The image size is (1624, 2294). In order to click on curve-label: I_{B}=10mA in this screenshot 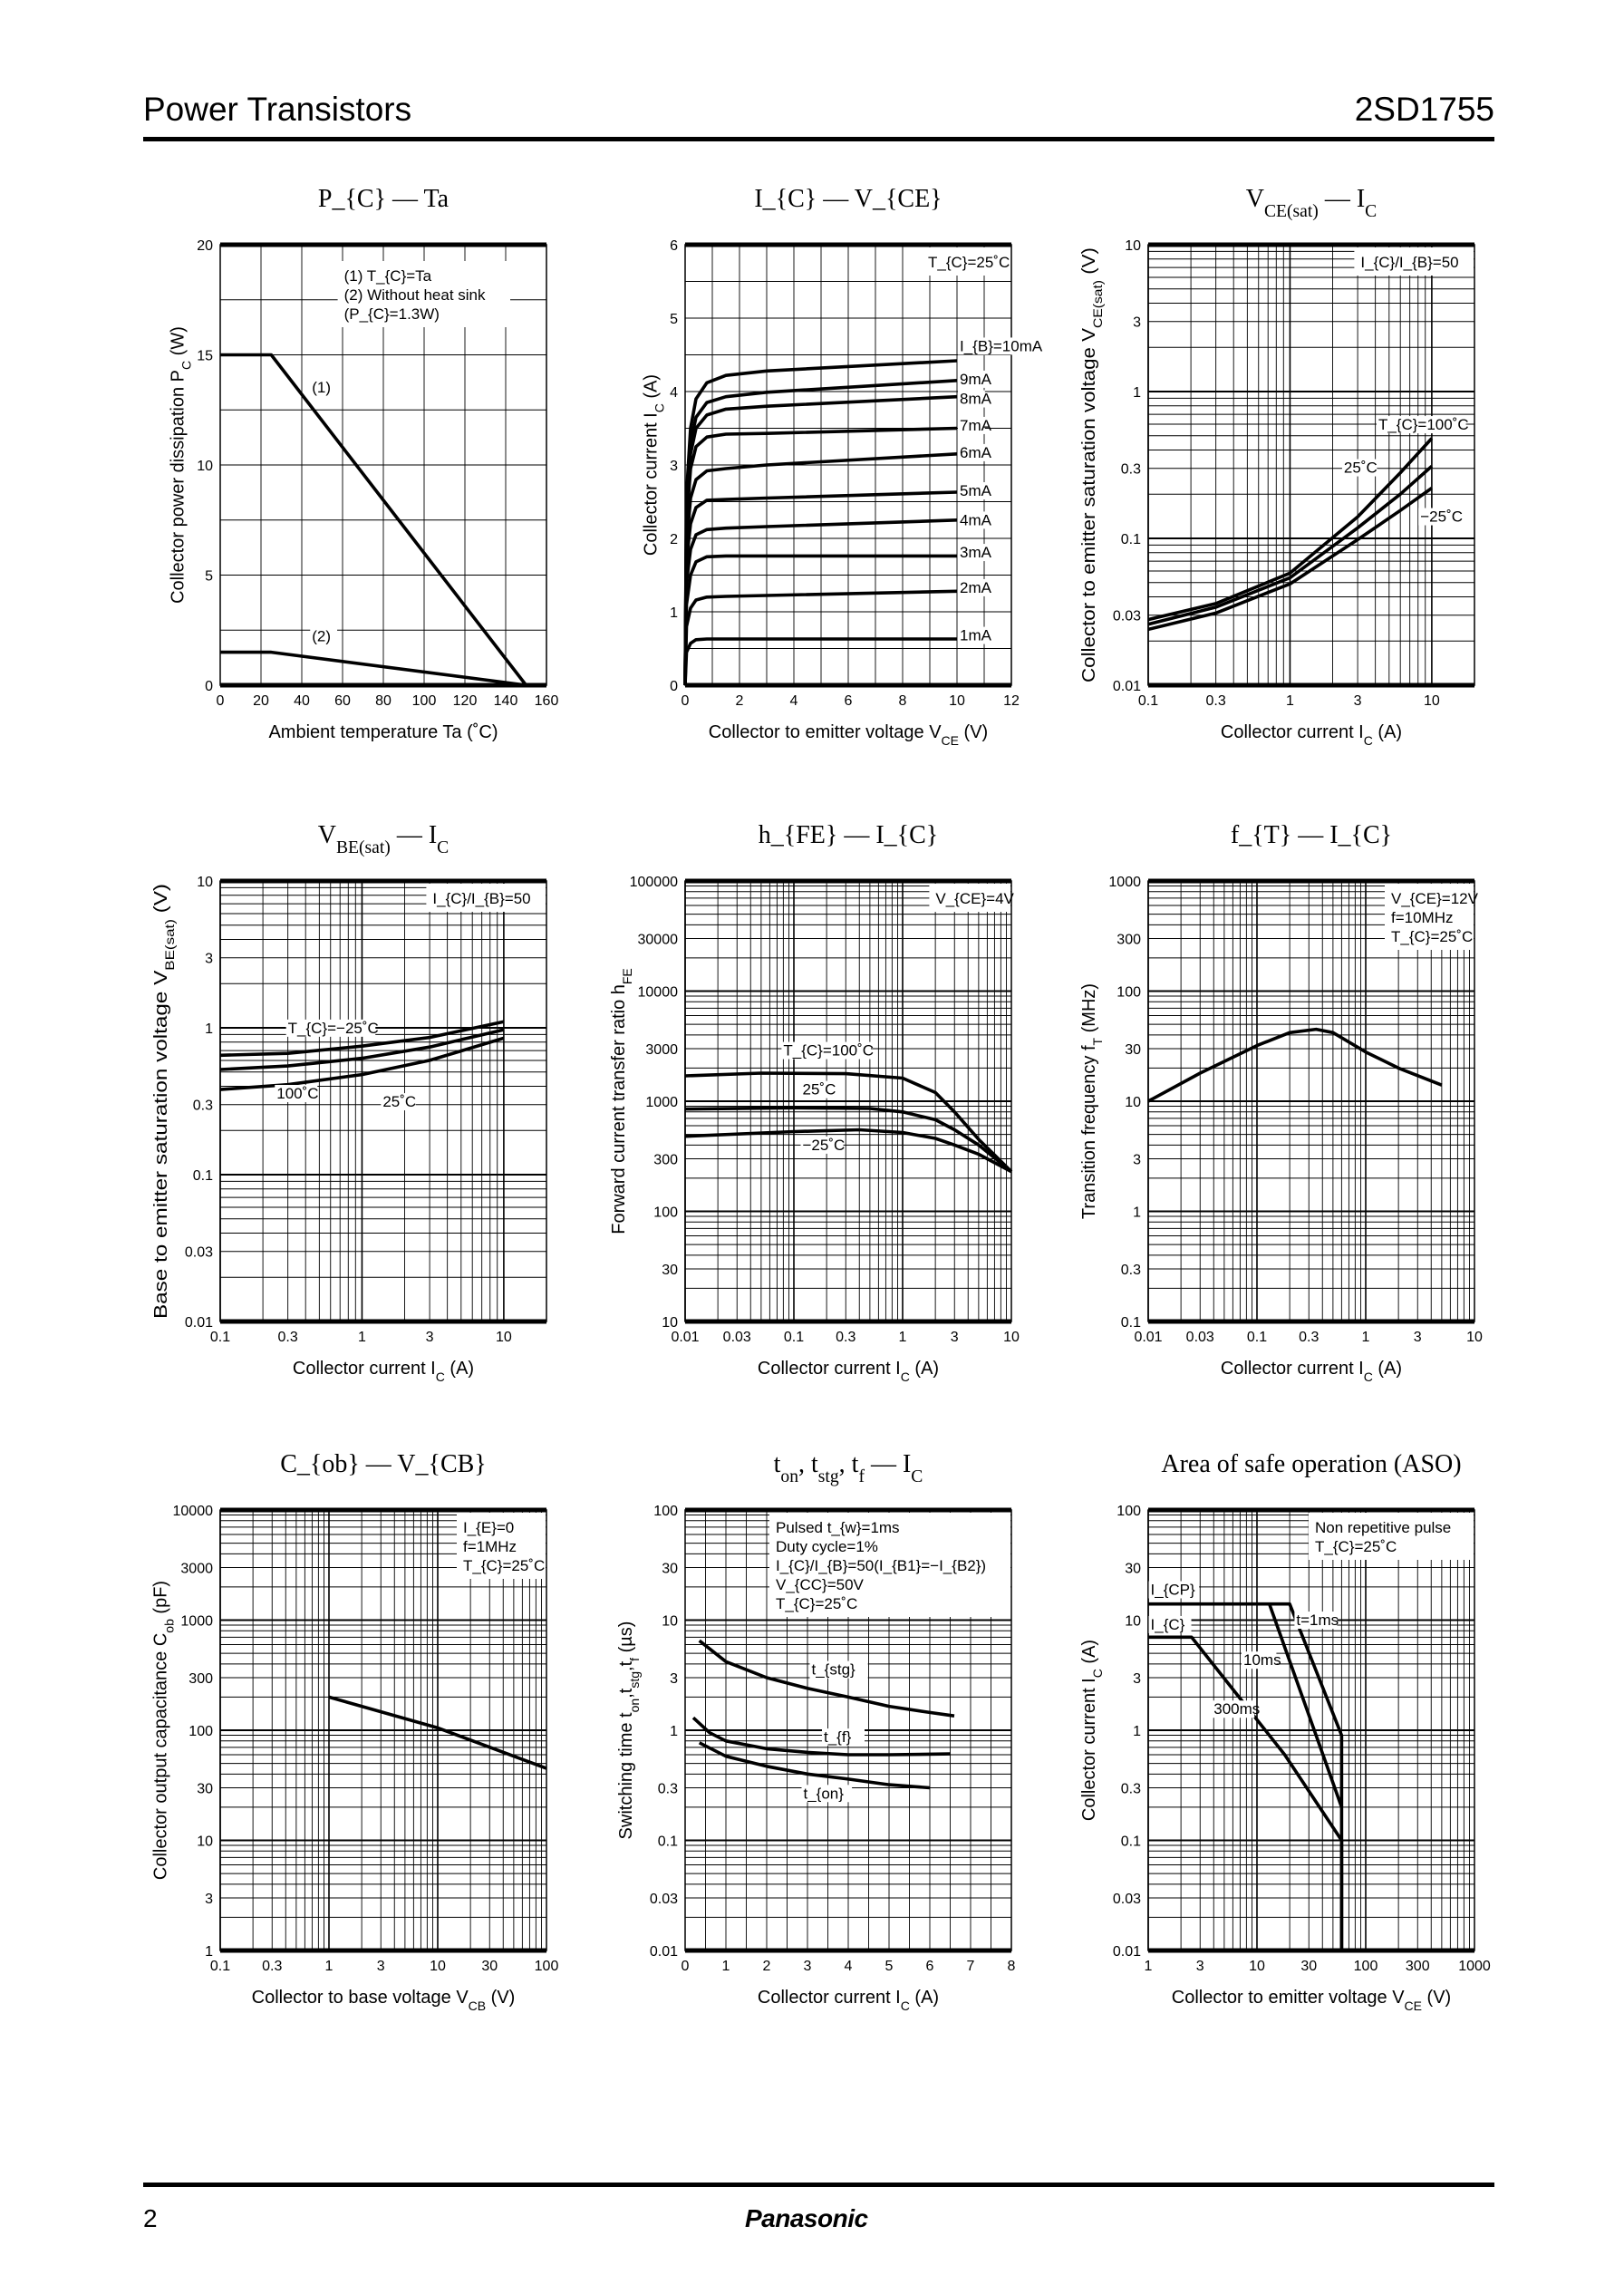, I will do `click(1001, 345)`.